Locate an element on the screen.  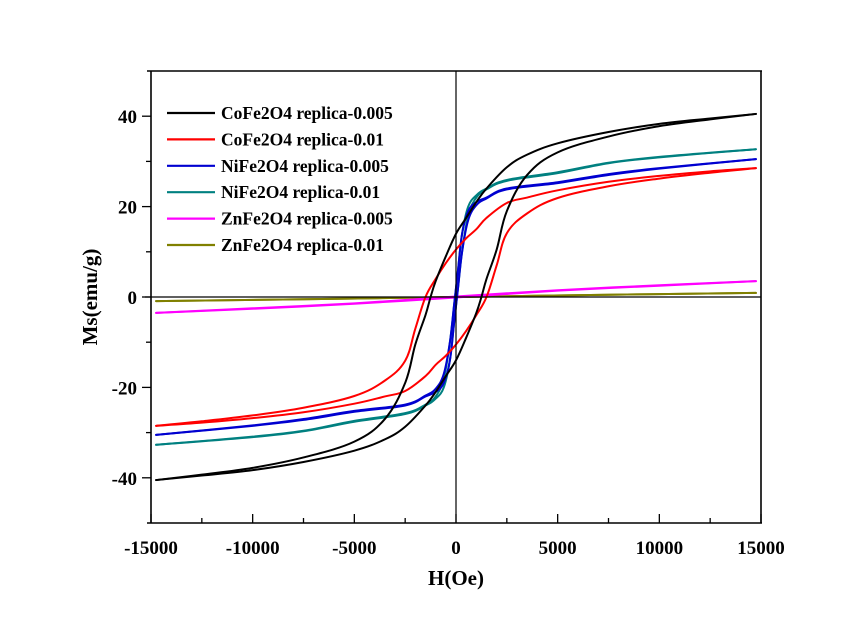
legend-label: CoFe2O4 replica-0.01 is located at coordinates (302, 139).